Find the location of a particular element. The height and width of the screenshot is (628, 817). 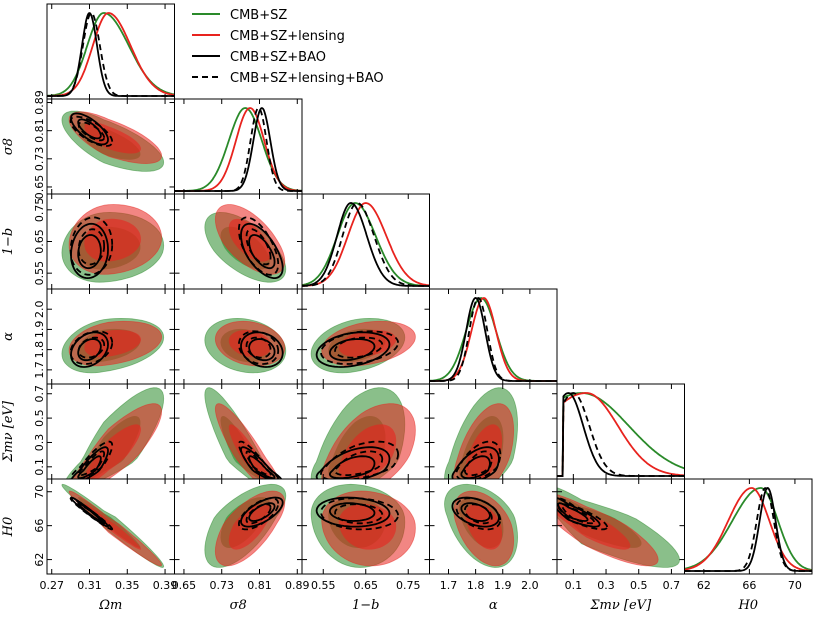

diag-panel-mnu is located at coordinates (621, 434).